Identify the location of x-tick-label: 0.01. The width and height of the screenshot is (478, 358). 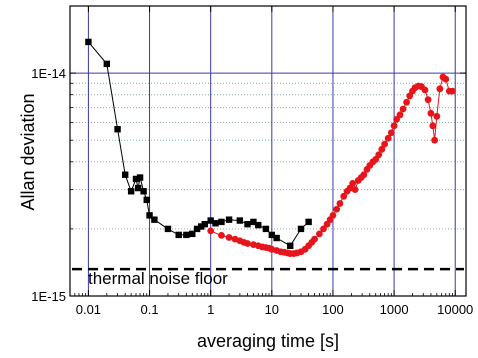
(88, 309).